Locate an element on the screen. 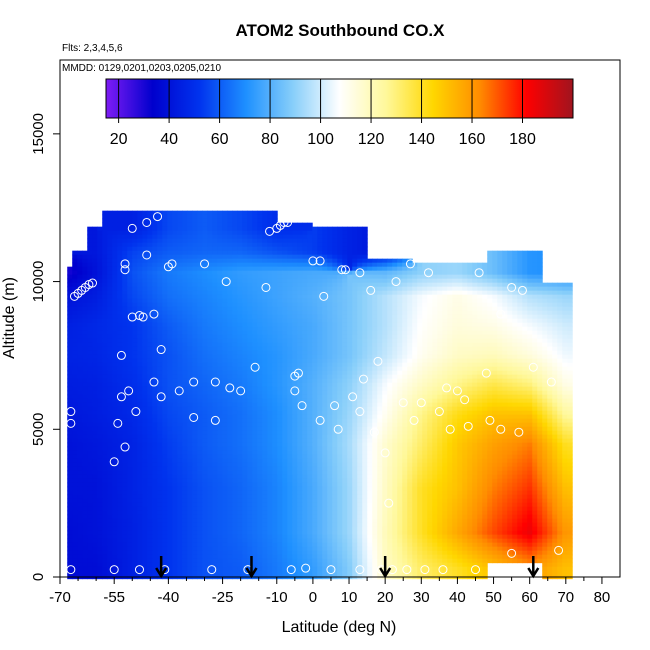 The width and height of the screenshot is (650, 650). flights-note: Flts: 2,3,4,5,6 is located at coordinates (92, 48).